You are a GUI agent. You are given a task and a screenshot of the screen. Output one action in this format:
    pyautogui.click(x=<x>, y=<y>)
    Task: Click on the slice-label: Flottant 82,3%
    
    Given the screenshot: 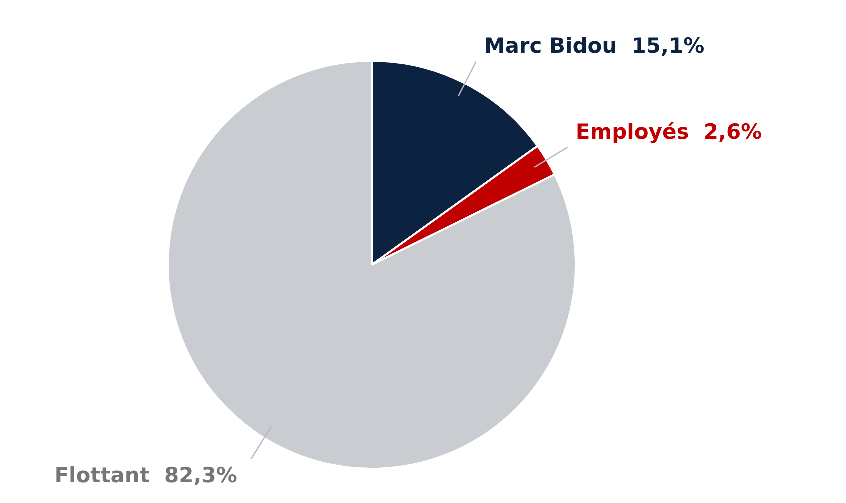 What is the action you would take?
    pyautogui.click(x=146, y=476)
    